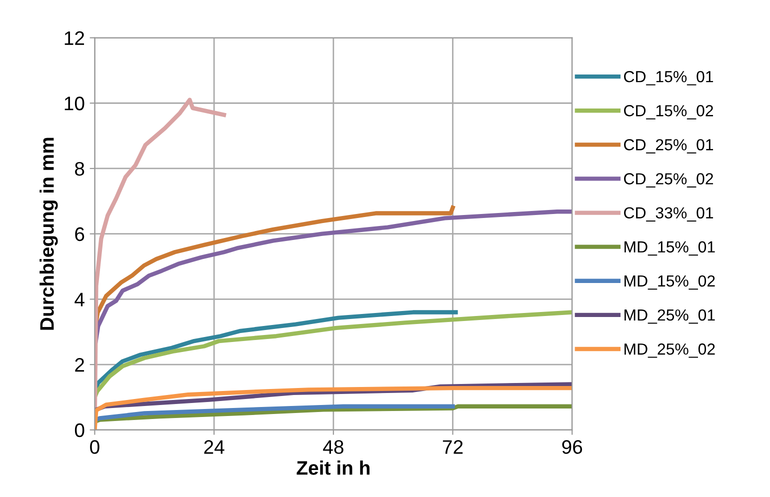  What do you see at coordinates (669, 112) in the screenshot?
I see `legend-label: CD_15%_02` at bounding box center [669, 112].